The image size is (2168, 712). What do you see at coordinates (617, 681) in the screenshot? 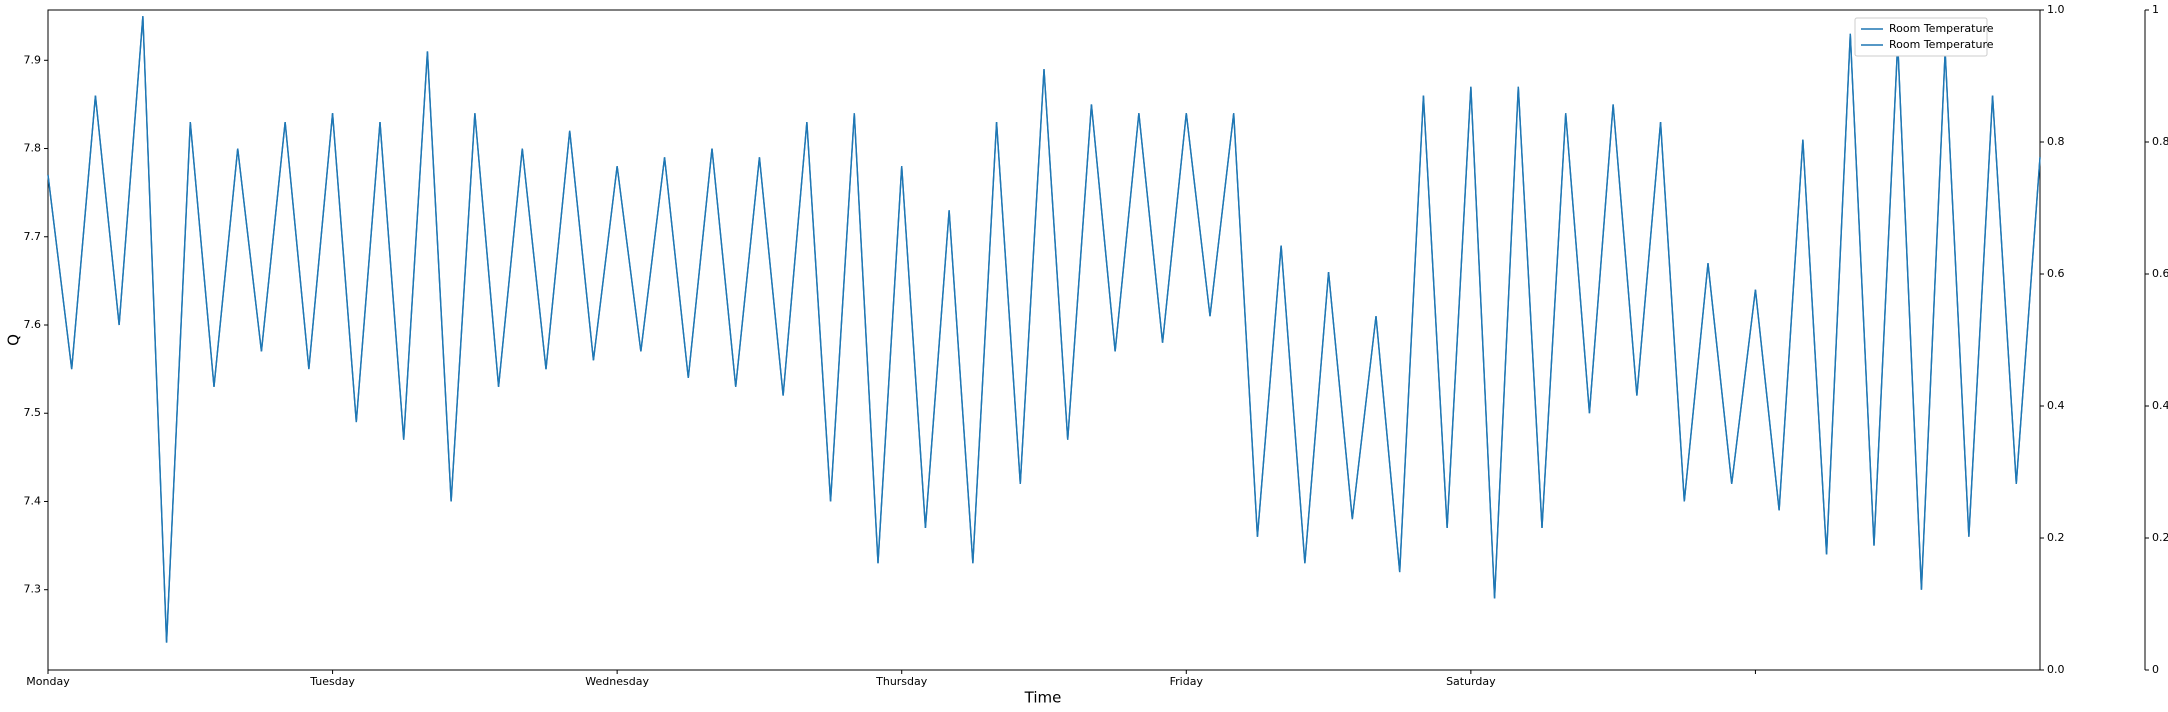
I see `x-tick-label: Wednesday` at bounding box center [617, 681].